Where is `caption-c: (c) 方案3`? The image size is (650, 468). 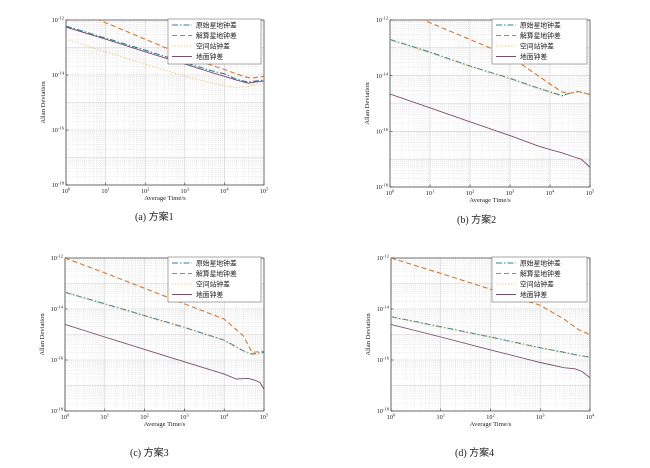
caption-c: (c) 方案3 is located at coordinates (149, 453).